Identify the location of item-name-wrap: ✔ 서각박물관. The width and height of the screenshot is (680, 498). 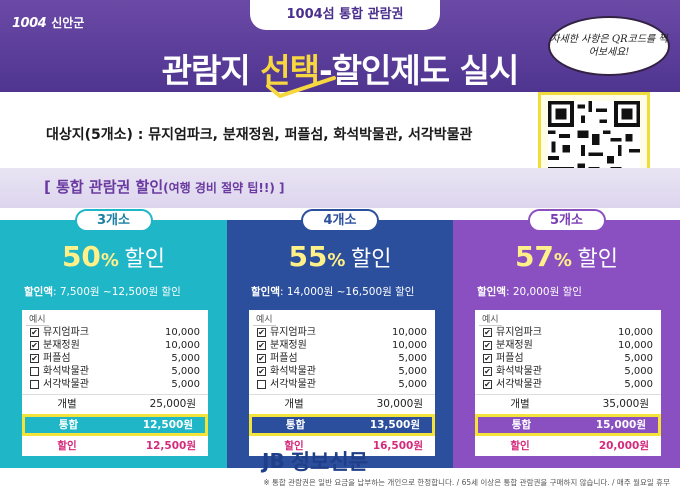
(512, 384).